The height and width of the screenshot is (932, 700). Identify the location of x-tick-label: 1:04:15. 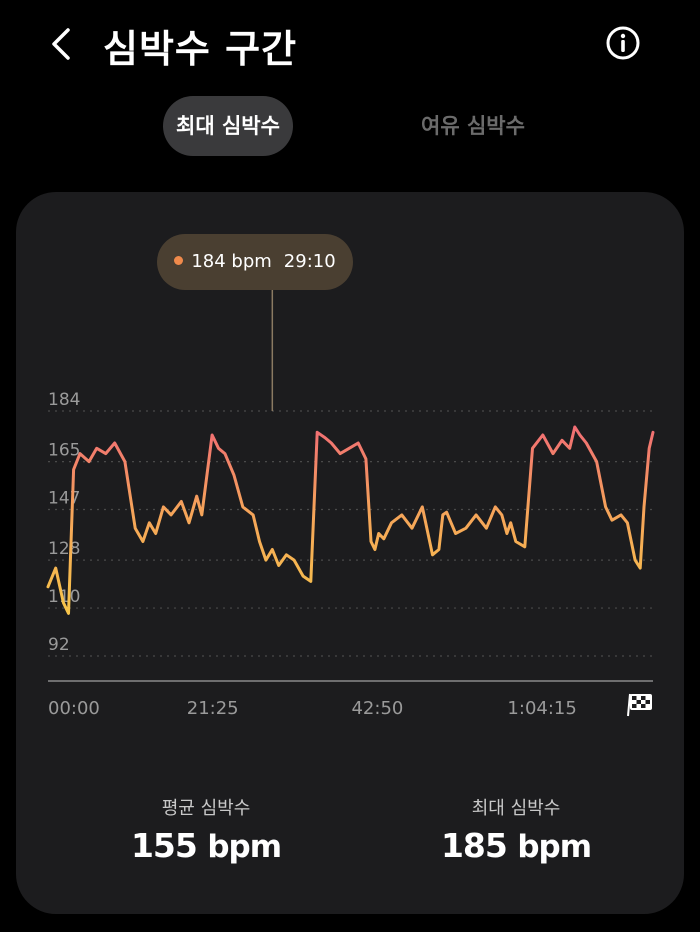
(541, 708).